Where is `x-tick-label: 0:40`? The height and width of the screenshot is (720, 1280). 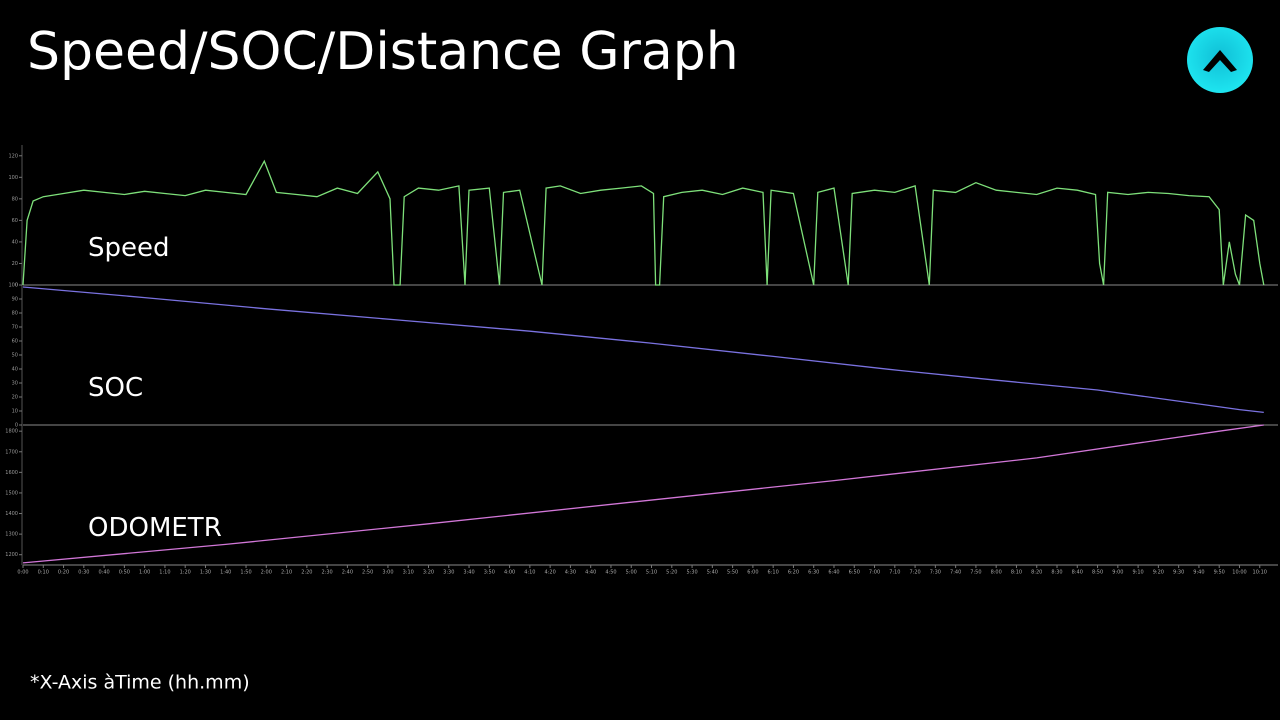
x-tick-label: 0:40 is located at coordinates (103, 573).